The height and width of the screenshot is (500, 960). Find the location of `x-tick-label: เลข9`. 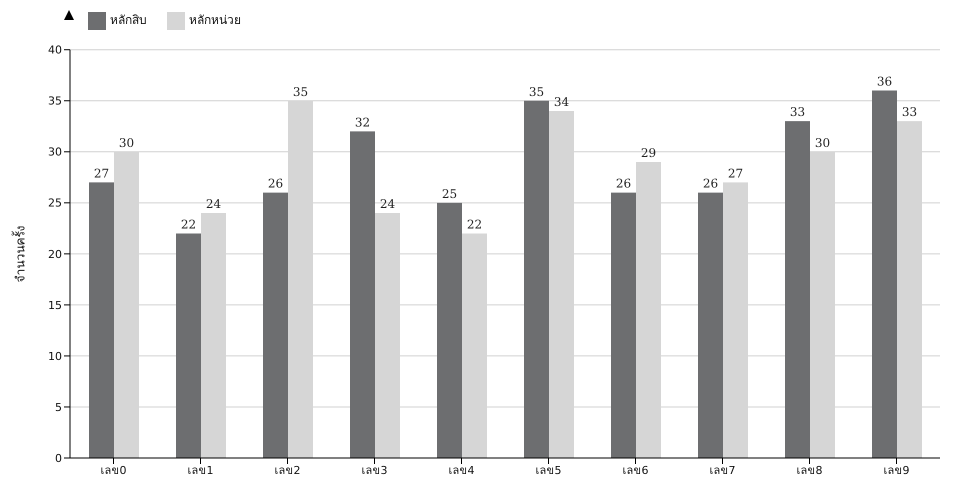

x-tick-label: เลข9 is located at coordinates (897, 470).